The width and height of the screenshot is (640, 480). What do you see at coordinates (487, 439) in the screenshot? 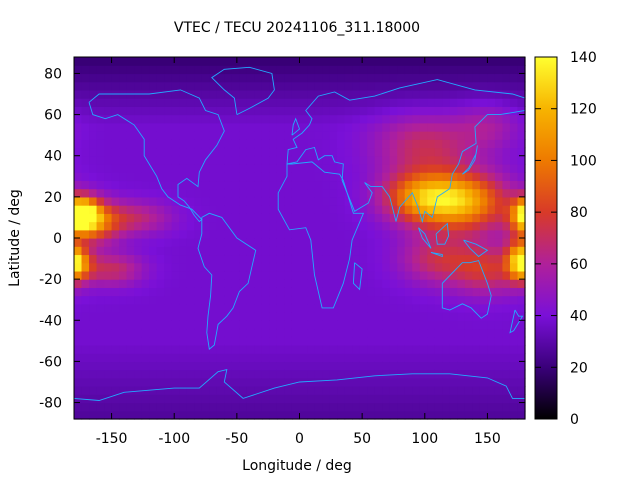
I see `x-tick-label: 150` at bounding box center [487, 439].